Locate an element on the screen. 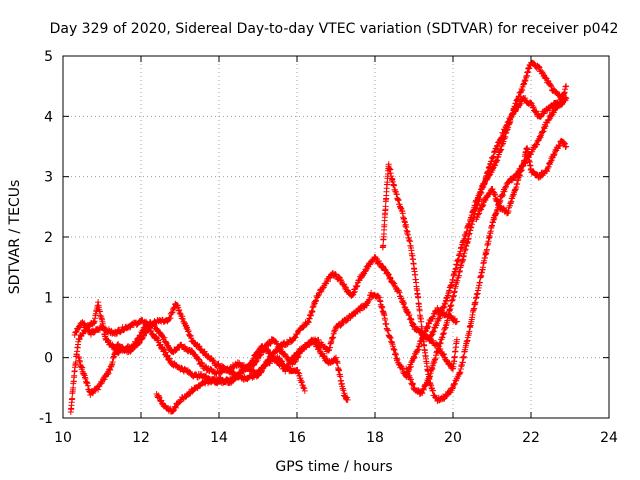 The image size is (640, 480). x-tick-label: 20 is located at coordinates (453, 438).